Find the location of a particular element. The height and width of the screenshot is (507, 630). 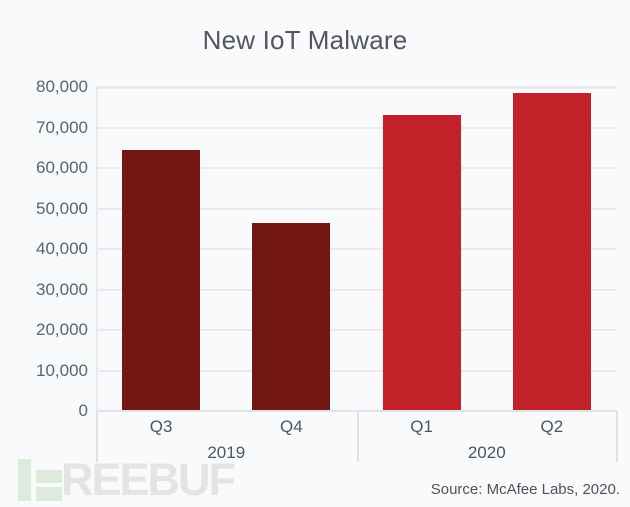

plot-border-top is located at coordinates (356, 88).